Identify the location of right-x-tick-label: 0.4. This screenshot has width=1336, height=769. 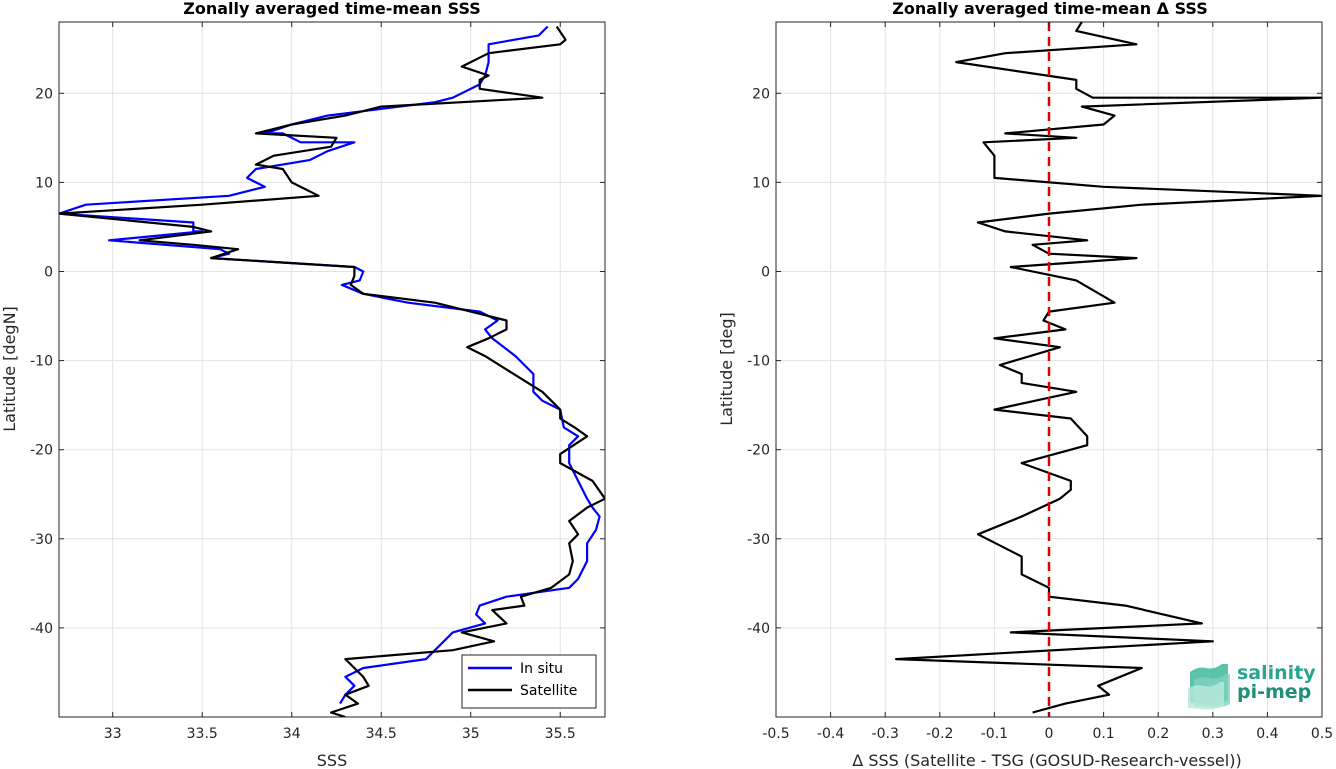
(1267, 734).